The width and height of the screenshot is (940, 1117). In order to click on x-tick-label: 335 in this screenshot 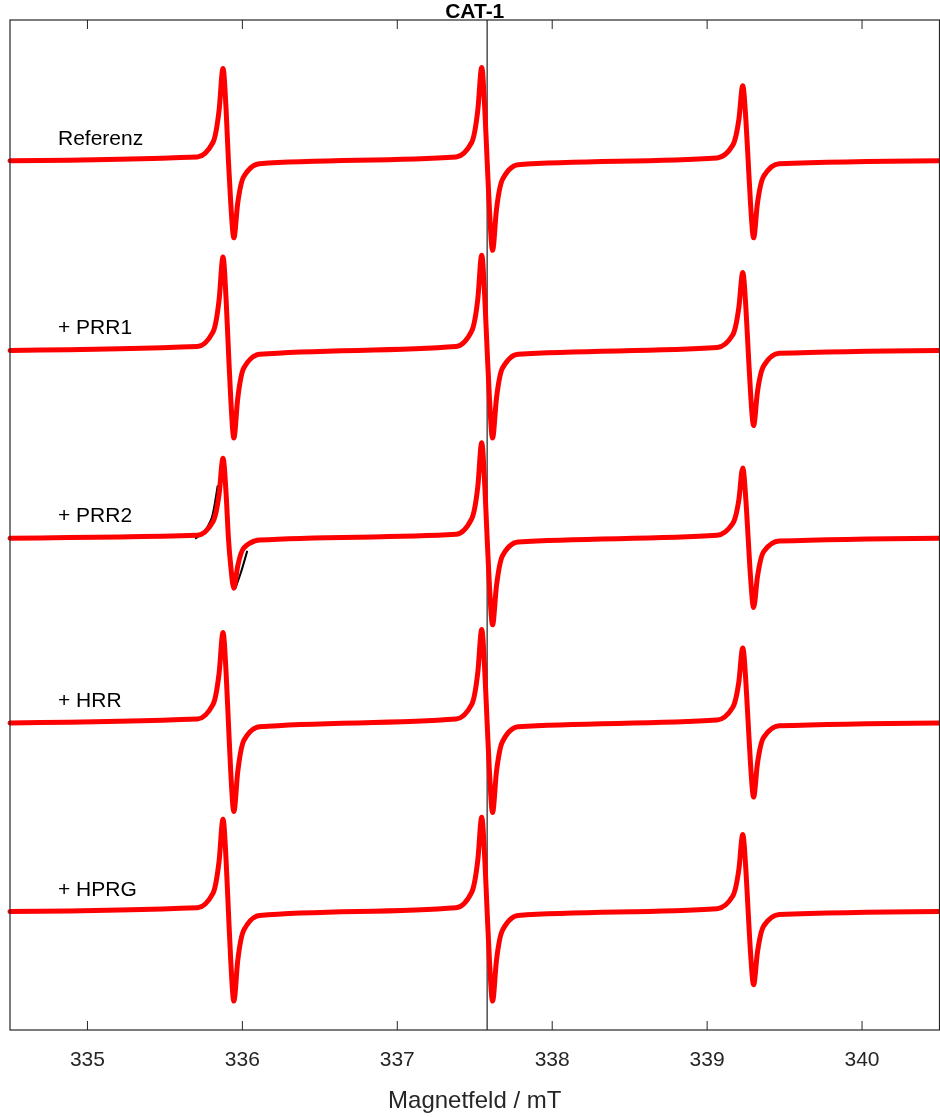, I will do `click(87, 1058)`.